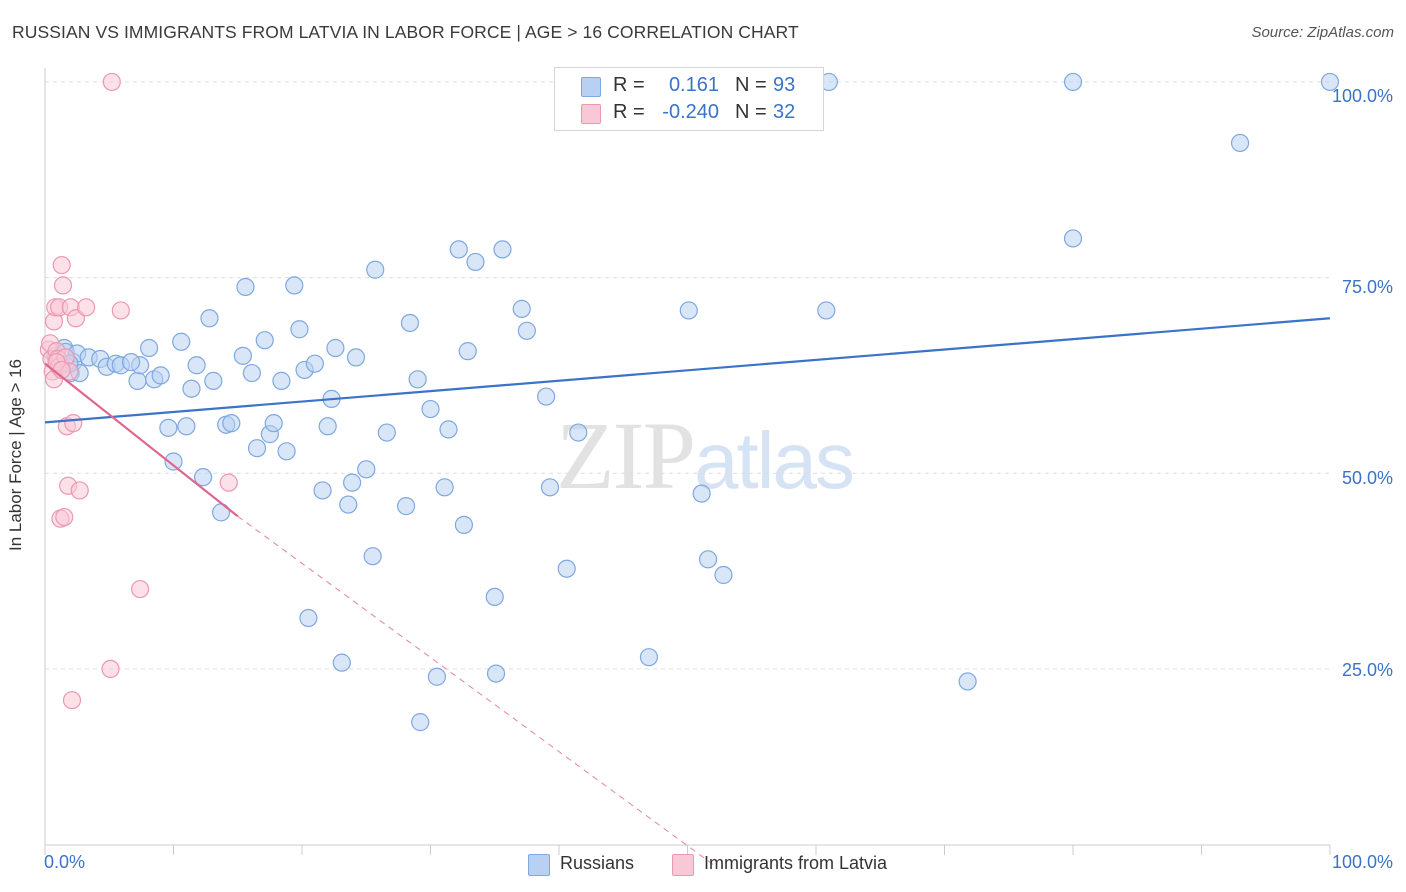 The height and width of the screenshot is (892, 1406). Describe the element at coordinates (690, 112) in the screenshot. I see `legend-r-value: -0.240` at that location.